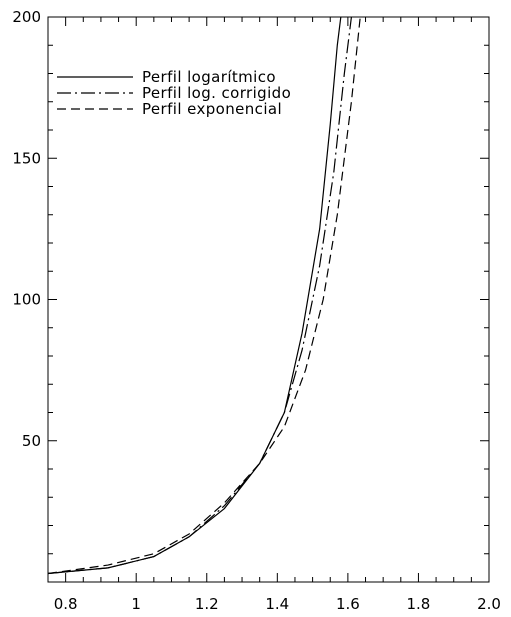 Image resolution: width=511 pixels, height=617 pixels. Describe the element at coordinates (136, 604) in the screenshot. I see `x-tick-label: 1` at that location.